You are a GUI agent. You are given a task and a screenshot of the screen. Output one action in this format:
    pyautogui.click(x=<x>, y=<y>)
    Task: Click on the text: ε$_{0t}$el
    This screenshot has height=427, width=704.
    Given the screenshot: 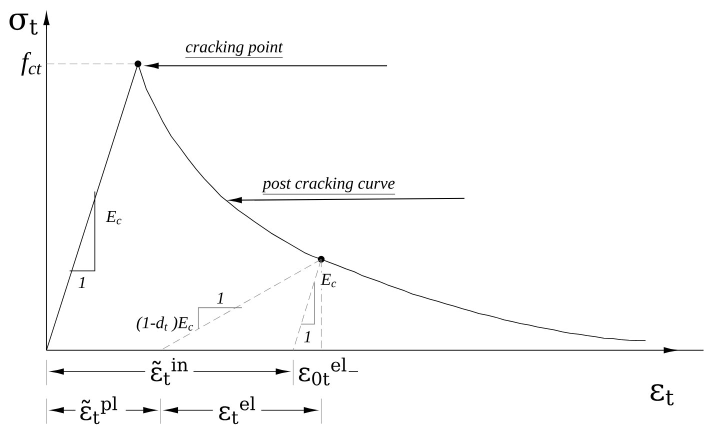 What is the action you would take?
    pyautogui.click(x=322, y=372)
    